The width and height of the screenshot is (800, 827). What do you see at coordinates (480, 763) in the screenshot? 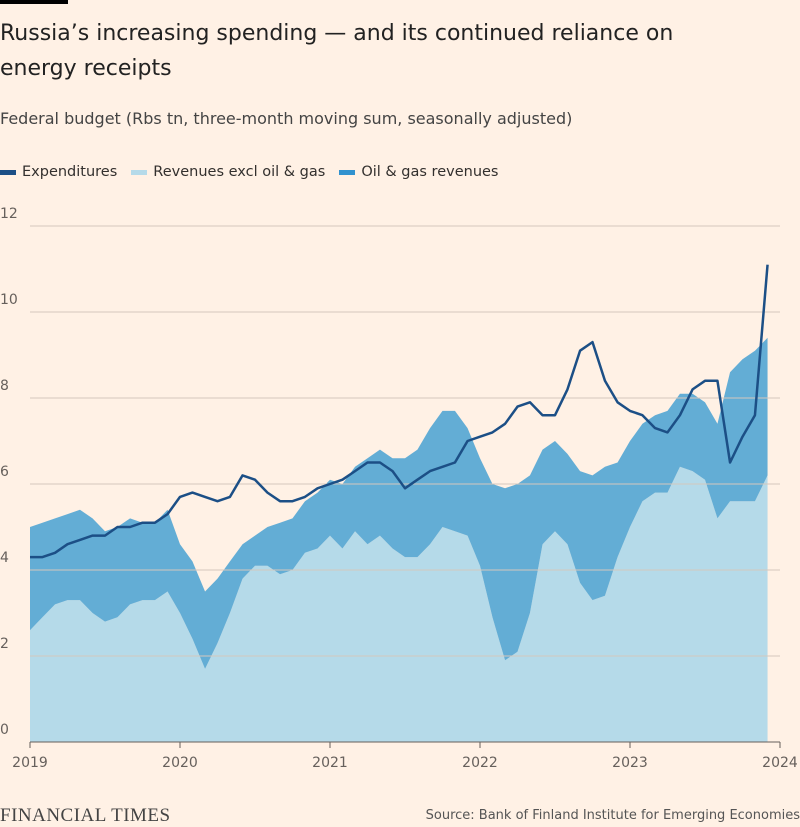
I see `x-tick-label: 2022` at bounding box center [480, 763].